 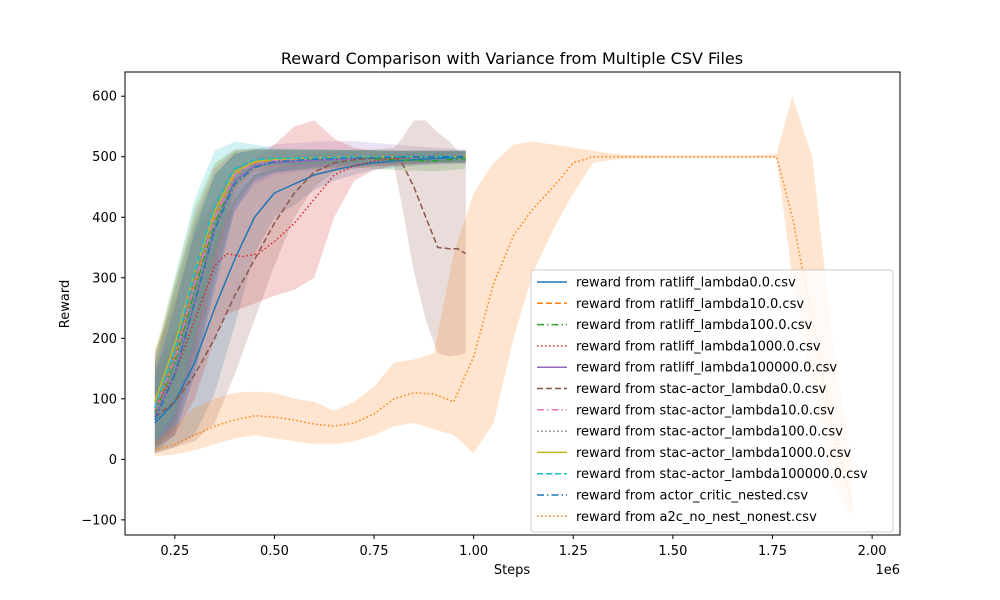 What do you see at coordinates (694, 325) in the screenshot?
I see `legend-label: reward from ratliff_lambda100.0.csv` at bounding box center [694, 325].